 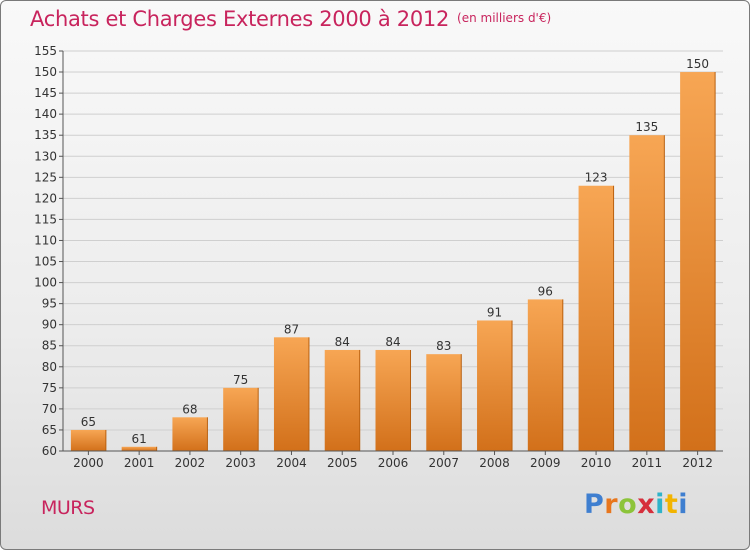 I want to click on y-tick-label: 110, so click(x=45, y=240).